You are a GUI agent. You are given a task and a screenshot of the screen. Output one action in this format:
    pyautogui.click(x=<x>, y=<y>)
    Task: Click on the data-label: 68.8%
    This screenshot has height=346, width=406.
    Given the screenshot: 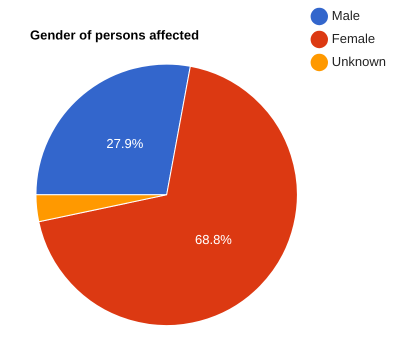 What is the action you would take?
    pyautogui.click(x=213, y=240)
    